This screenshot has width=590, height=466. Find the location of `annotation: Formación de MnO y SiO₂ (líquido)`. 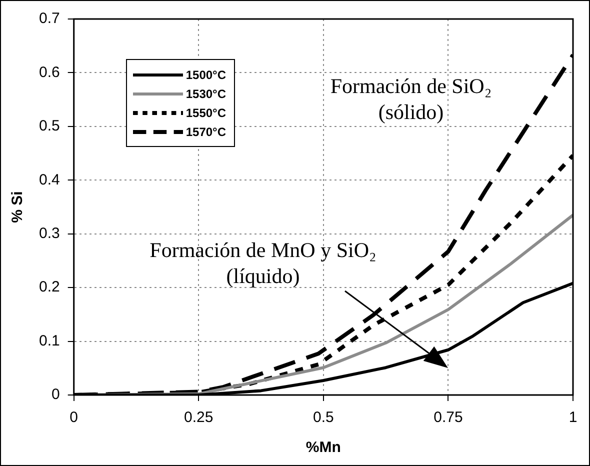

annotation: Formación de MnO y SiO₂ (líquido) is located at coordinates (263, 263).